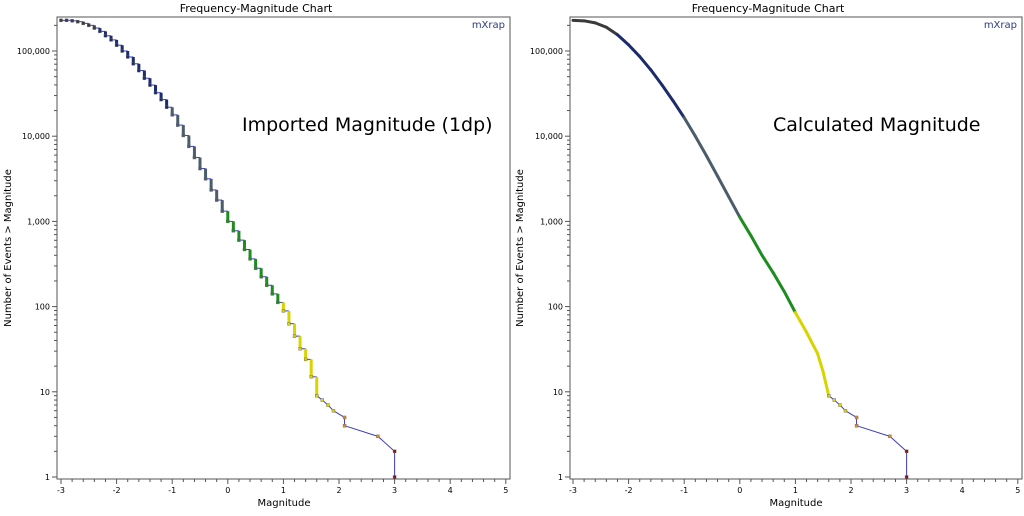  What do you see at coordinates (1017, 490) in the screenshot?
I see `x-tick-label: 5` at bounding box center [1017, 490].